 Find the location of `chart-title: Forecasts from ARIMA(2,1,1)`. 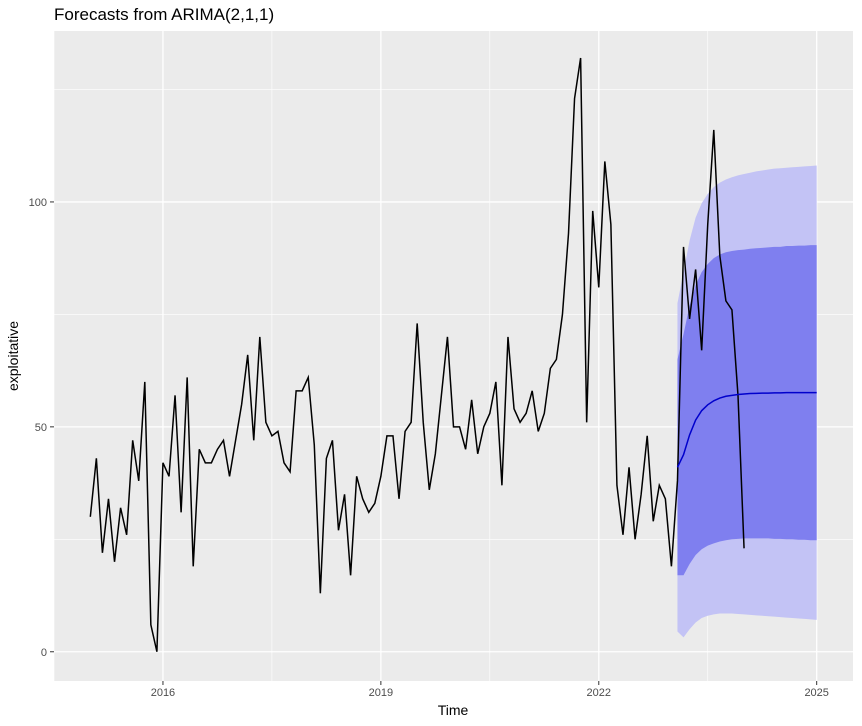

chart-title: Forecasts from ARIMA(2,1,1) is located at coordinates (164, 14).